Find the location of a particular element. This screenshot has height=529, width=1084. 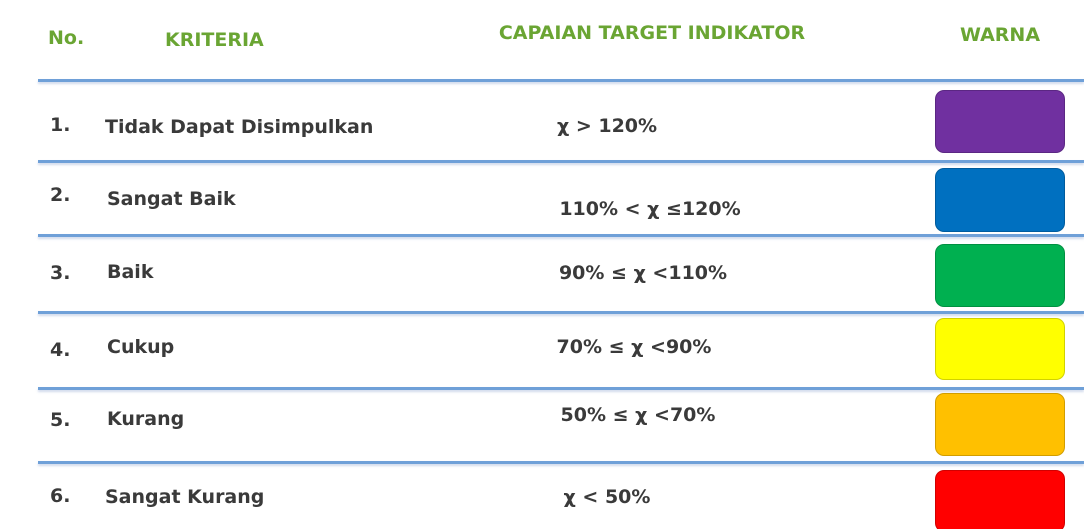

row-range: 70% ≤ χ <90% is located at coordinates (634, 347).